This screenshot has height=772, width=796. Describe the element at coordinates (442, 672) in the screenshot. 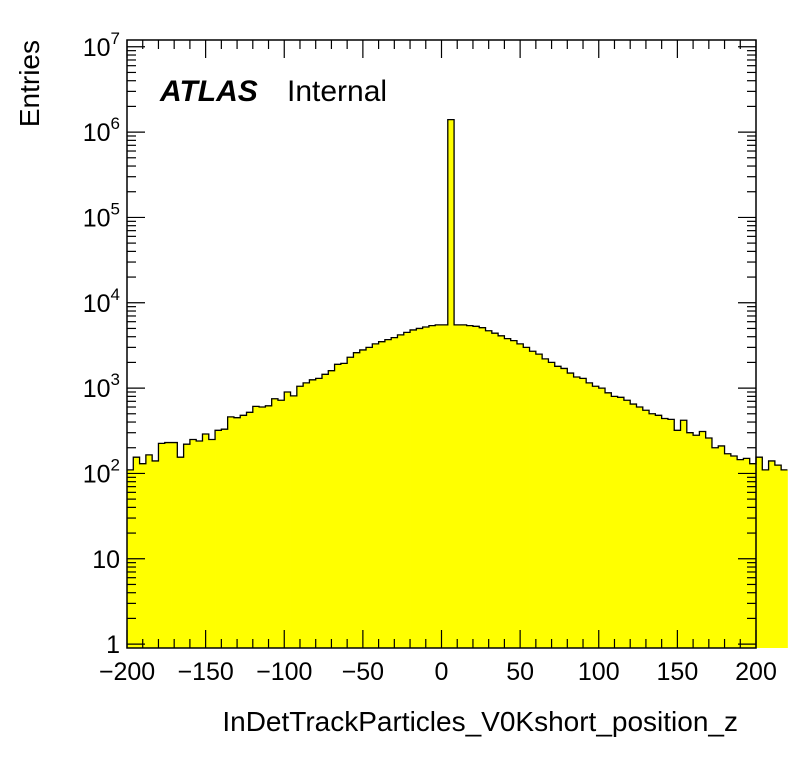

I see `x-tick-label: 0` at that location.